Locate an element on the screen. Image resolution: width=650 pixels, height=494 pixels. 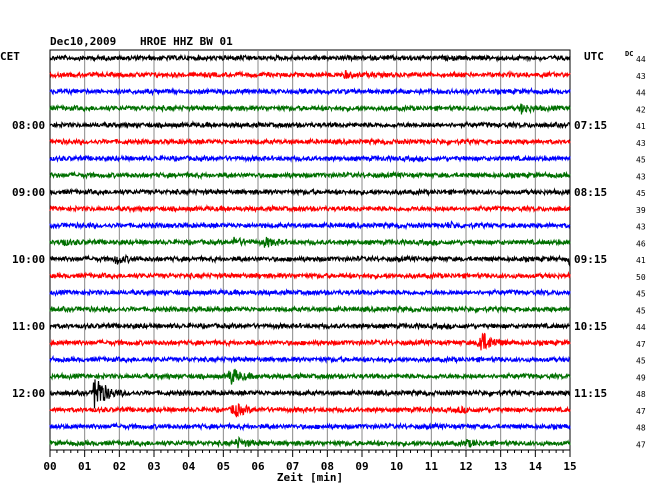
x-tick-label: 15 is located at coordinates (569, 466).